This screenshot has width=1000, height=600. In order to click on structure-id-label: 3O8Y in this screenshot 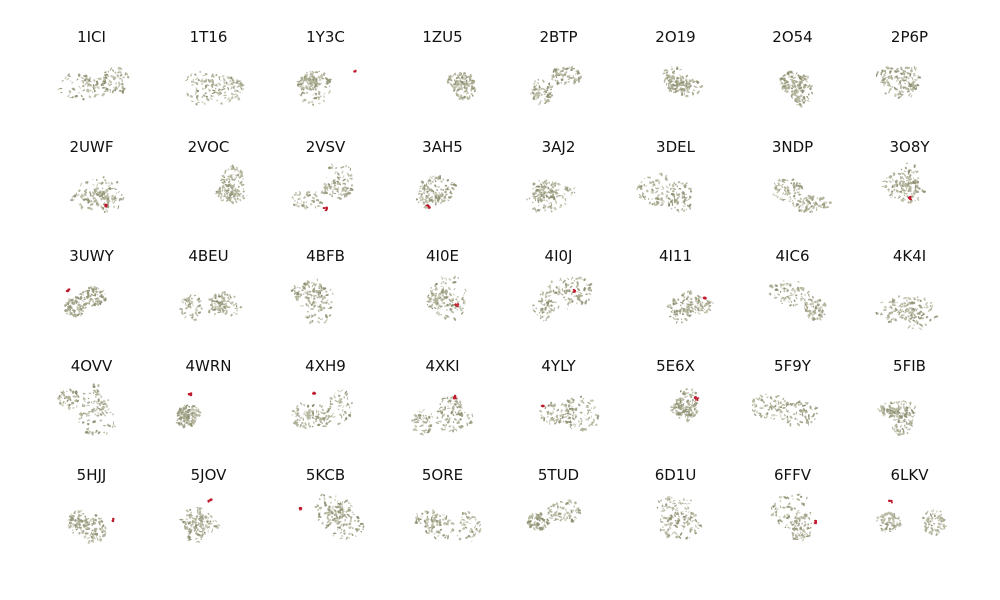, I will do `click(909, 147)`.